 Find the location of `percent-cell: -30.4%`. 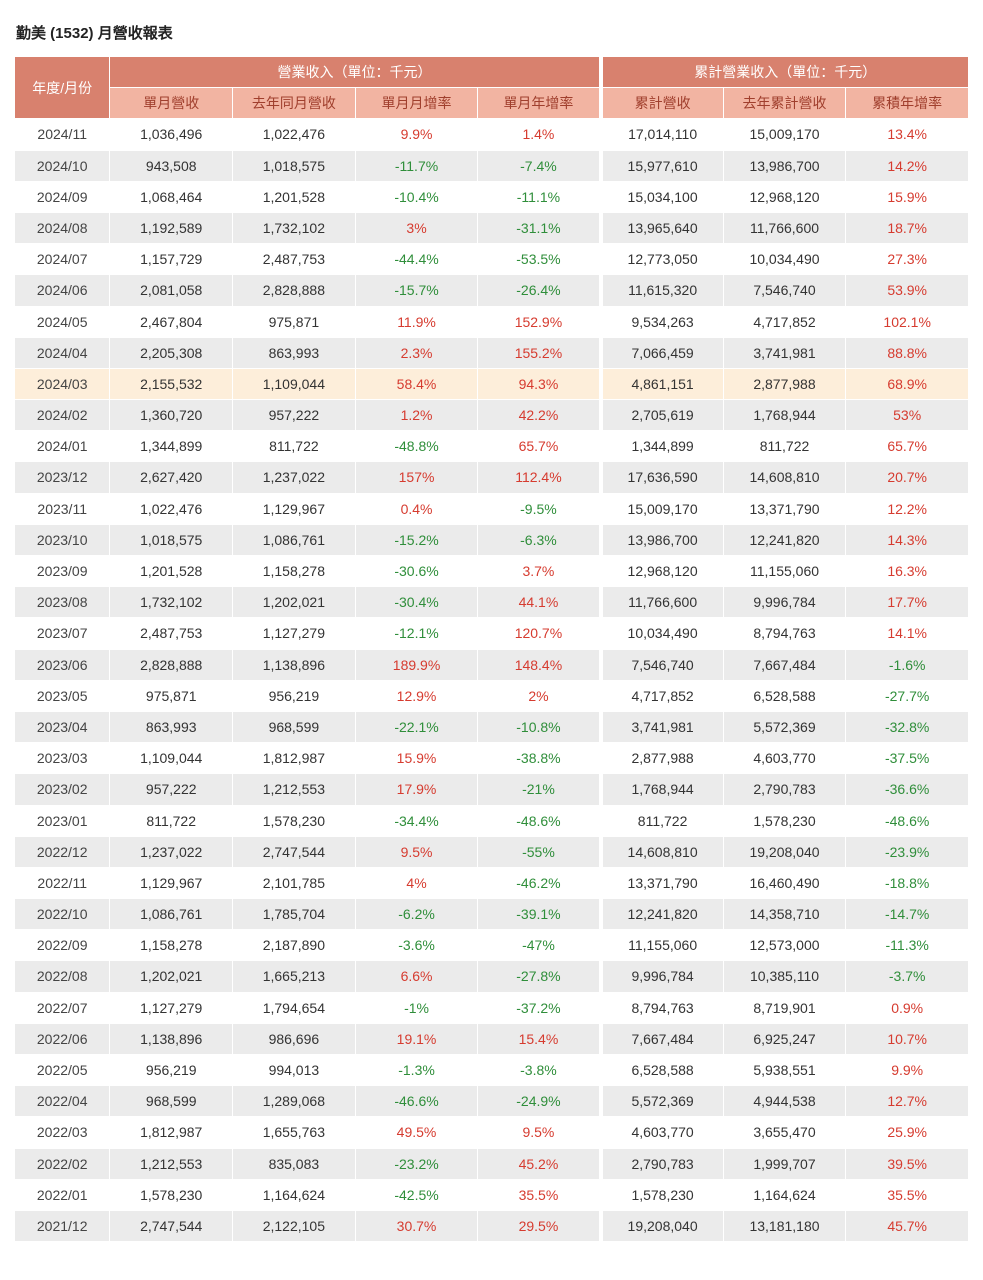

percent-cell: -30.4% is located at coordinates (416, 602).